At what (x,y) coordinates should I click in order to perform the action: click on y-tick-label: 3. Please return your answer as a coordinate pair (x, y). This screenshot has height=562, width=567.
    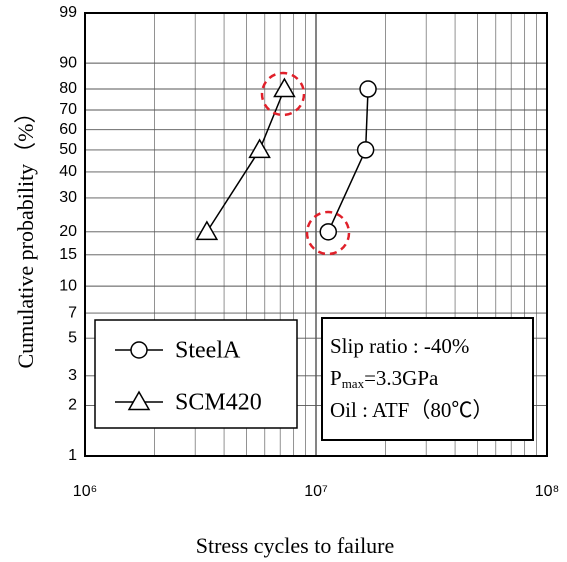
    Looking at the image, I should click on (72, 375).